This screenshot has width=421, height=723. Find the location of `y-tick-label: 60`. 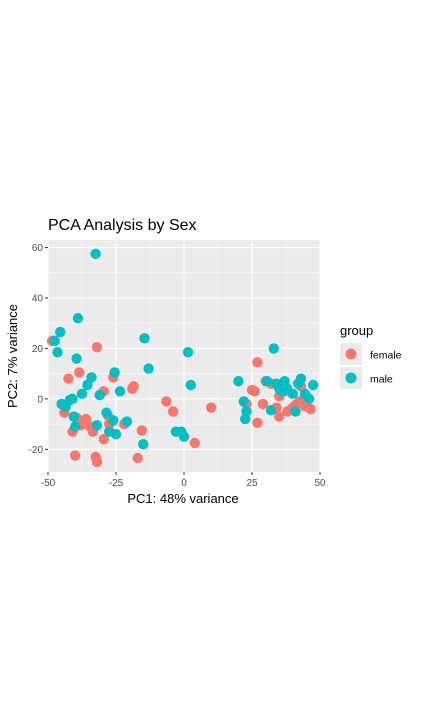

y-tick-label: 60 is located at coordinates (38, 248).